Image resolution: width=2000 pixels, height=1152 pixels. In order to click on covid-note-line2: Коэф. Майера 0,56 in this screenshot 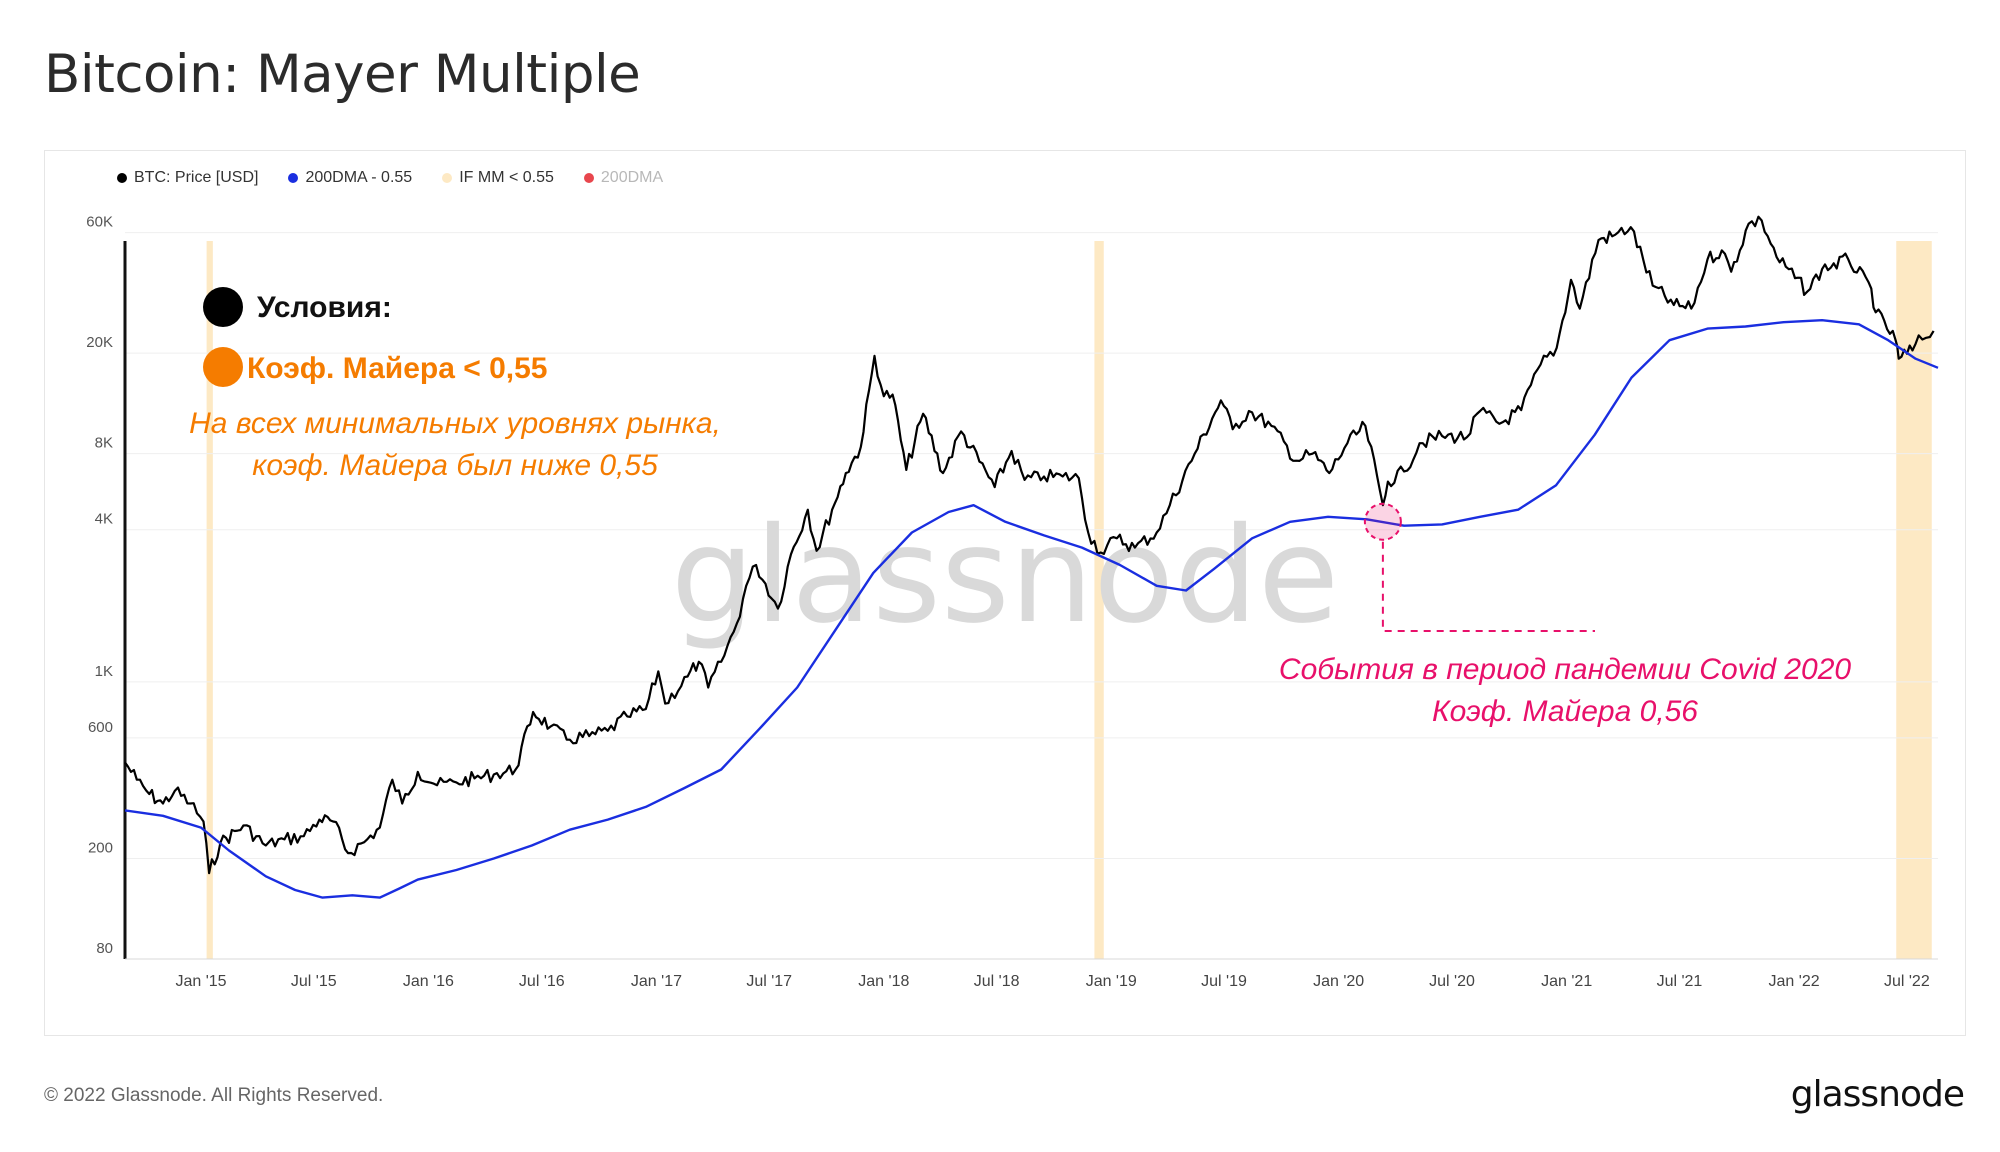, I will do `click(1565, 711)`.